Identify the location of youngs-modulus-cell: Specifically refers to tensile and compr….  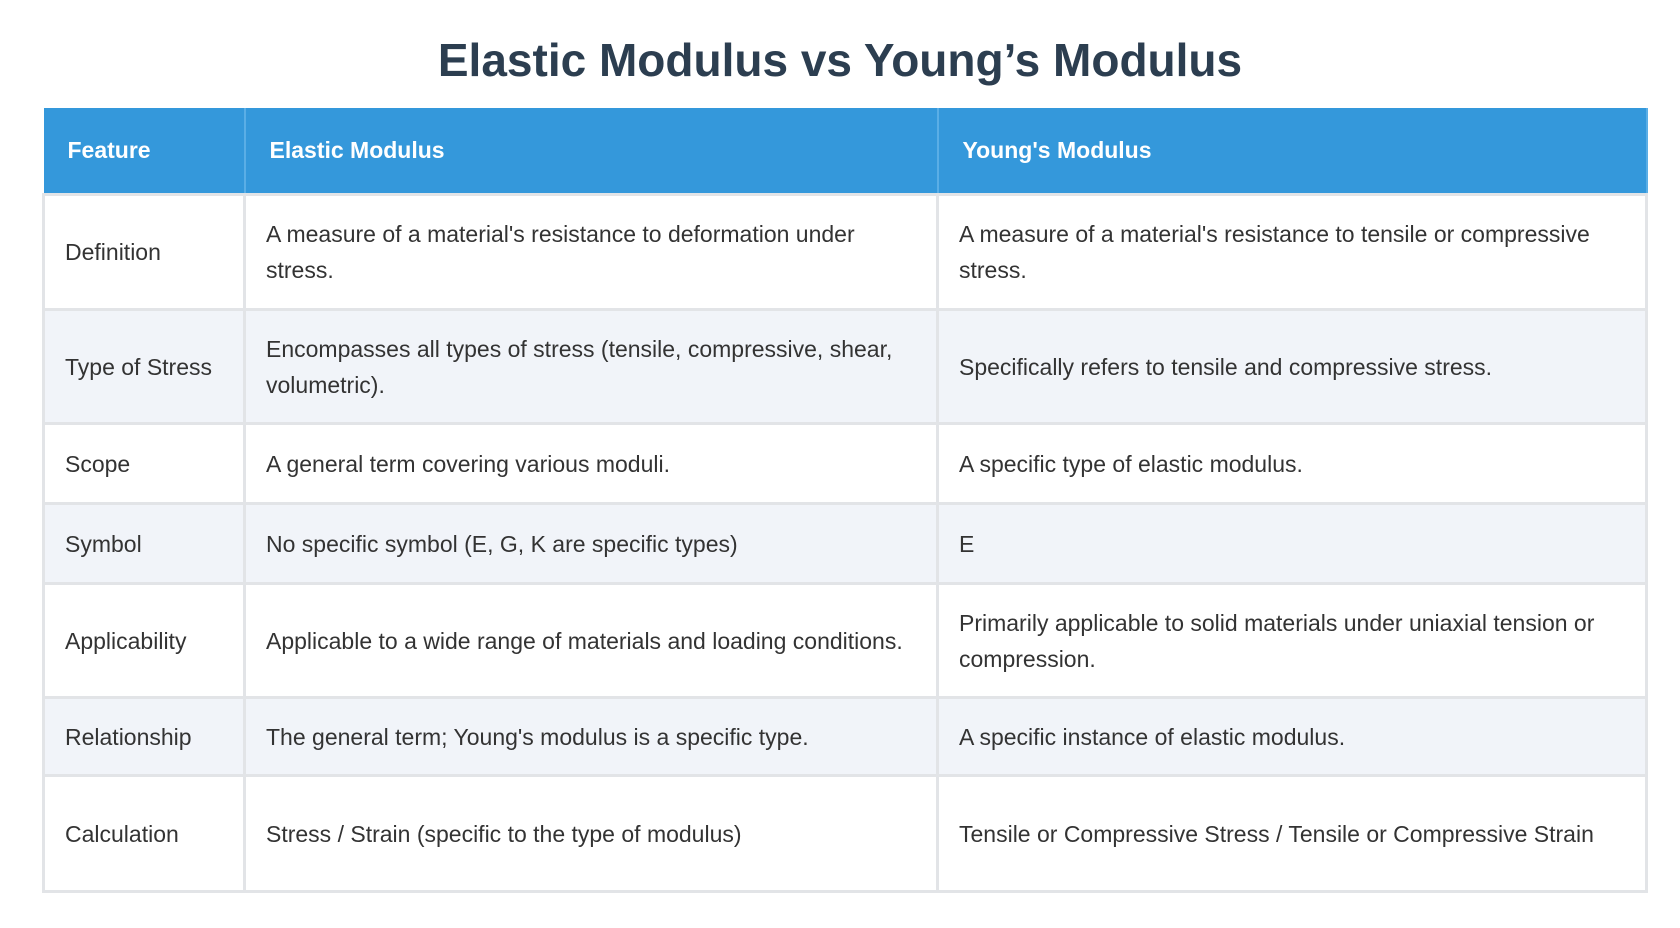
(1292, 366).